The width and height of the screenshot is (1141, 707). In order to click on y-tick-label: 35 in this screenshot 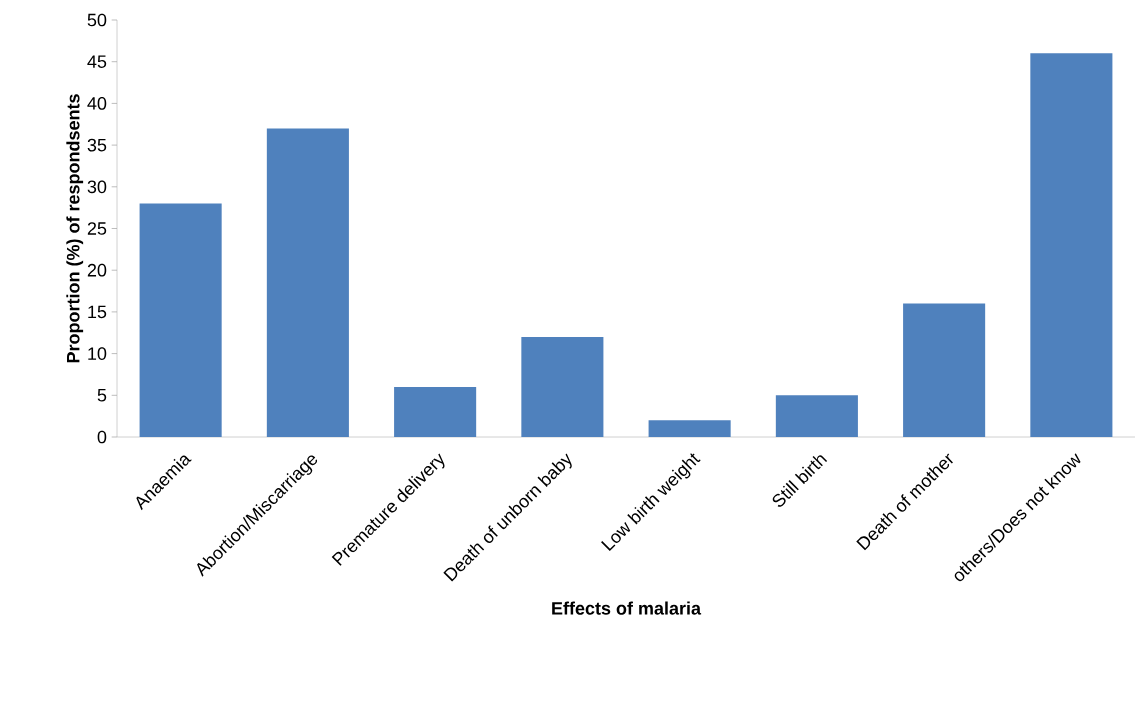, I will do `click(97, 145)`.